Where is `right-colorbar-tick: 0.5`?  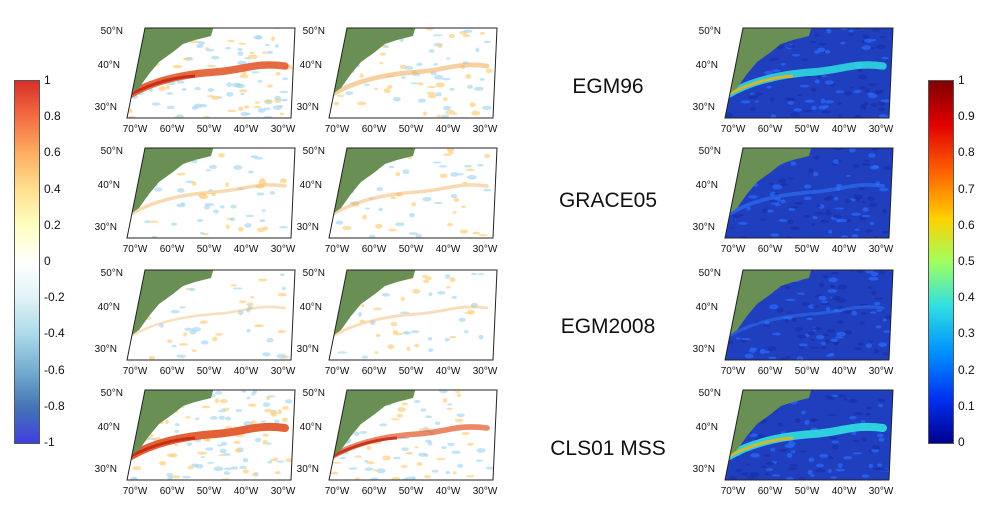 right-colorbar-tick: 0.5 is located at coordinates (966, 261).